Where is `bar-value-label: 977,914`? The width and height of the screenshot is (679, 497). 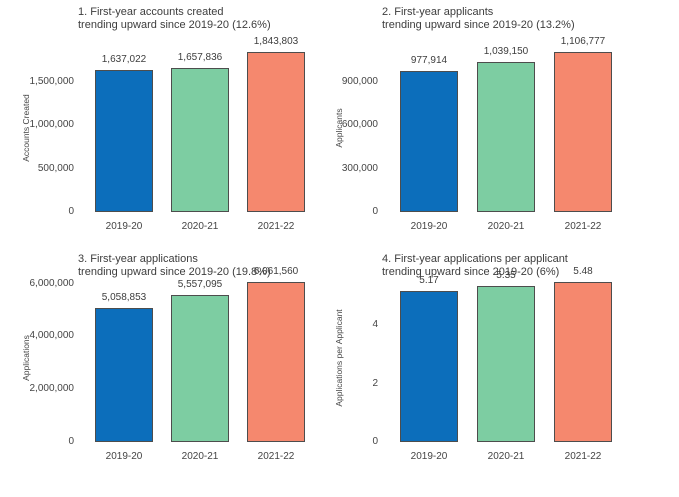
bar-value-label: 977,914 is located at coordinates (429, 60).